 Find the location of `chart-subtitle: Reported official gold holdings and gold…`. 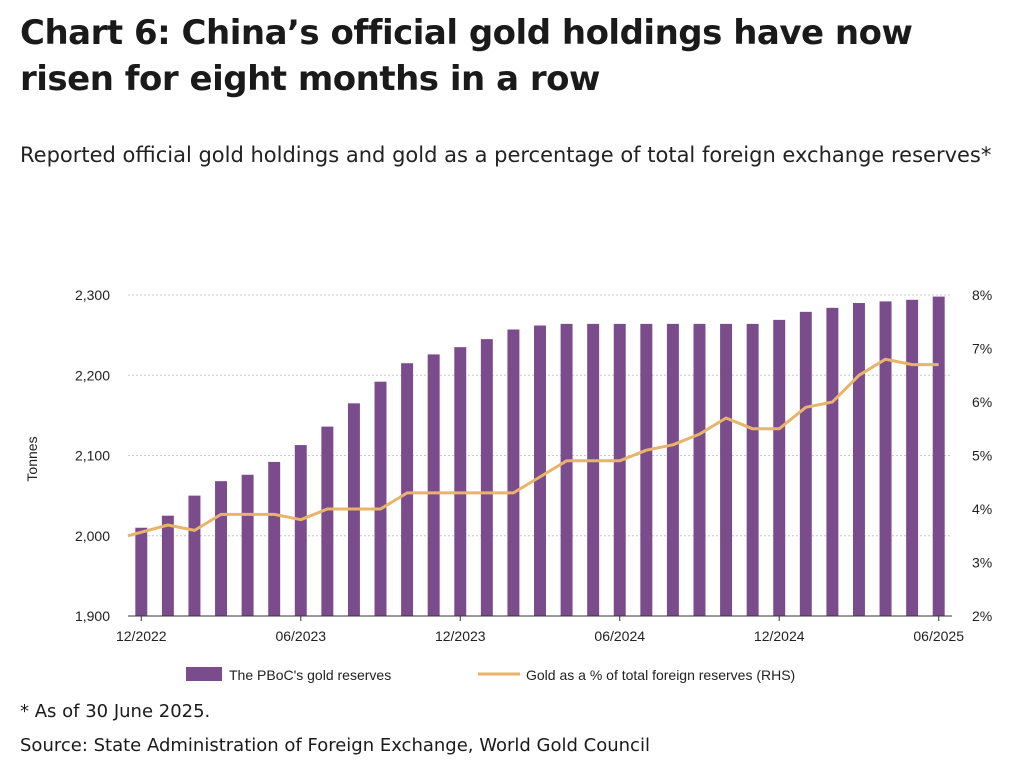

chart-subtitle: Reported official gold holdings and gold… is located at coordinates (506, 155).